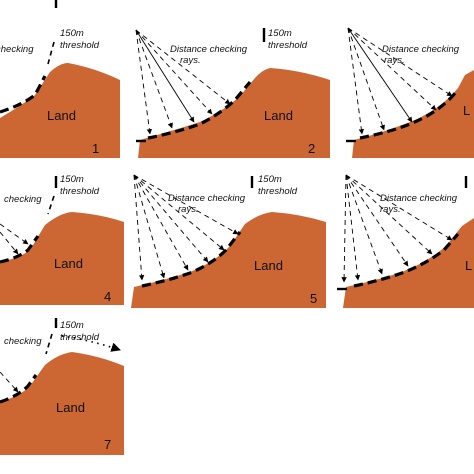 The height and width of the screenshot is (474, 474). I want to click on panel-6: Distance checking rays. L, so click(405, 241).